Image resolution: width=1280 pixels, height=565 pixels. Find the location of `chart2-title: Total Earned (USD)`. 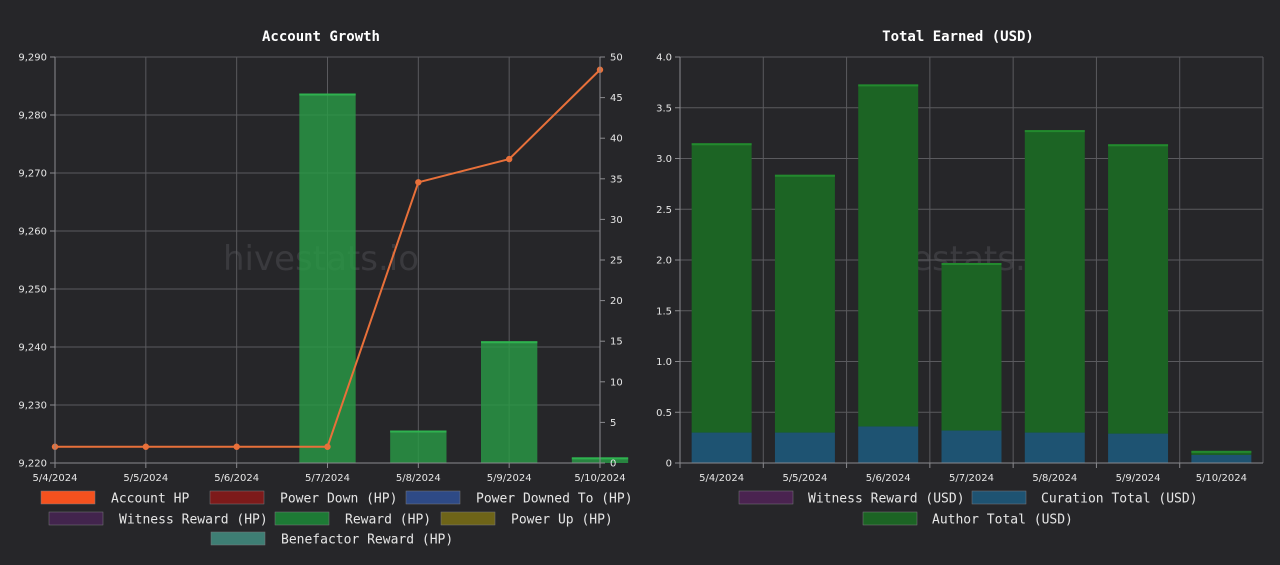

chart2-title: Total Earned (USD) is located at coordinates (958, 37).